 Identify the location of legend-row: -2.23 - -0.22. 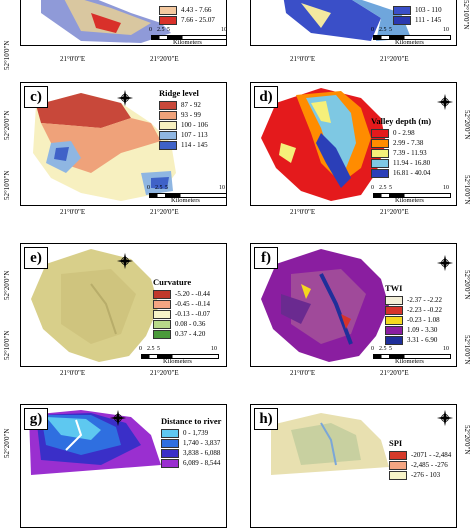
(413, 310).